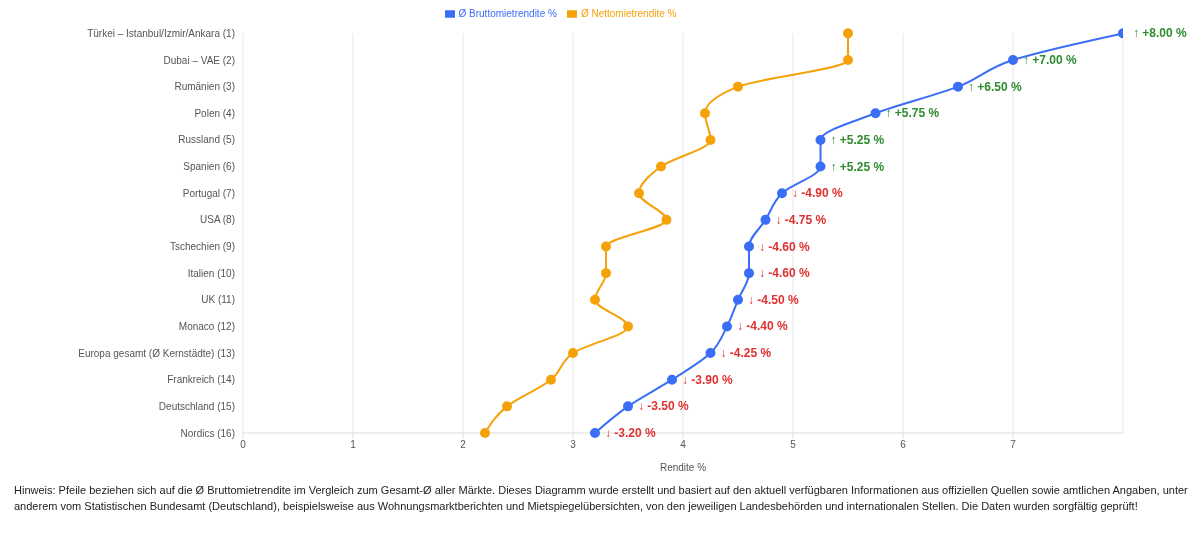 The height and width of the screenshot is (540, 1203). I want to click on annotation: ↓ -4.75 %, so click(801, 219).